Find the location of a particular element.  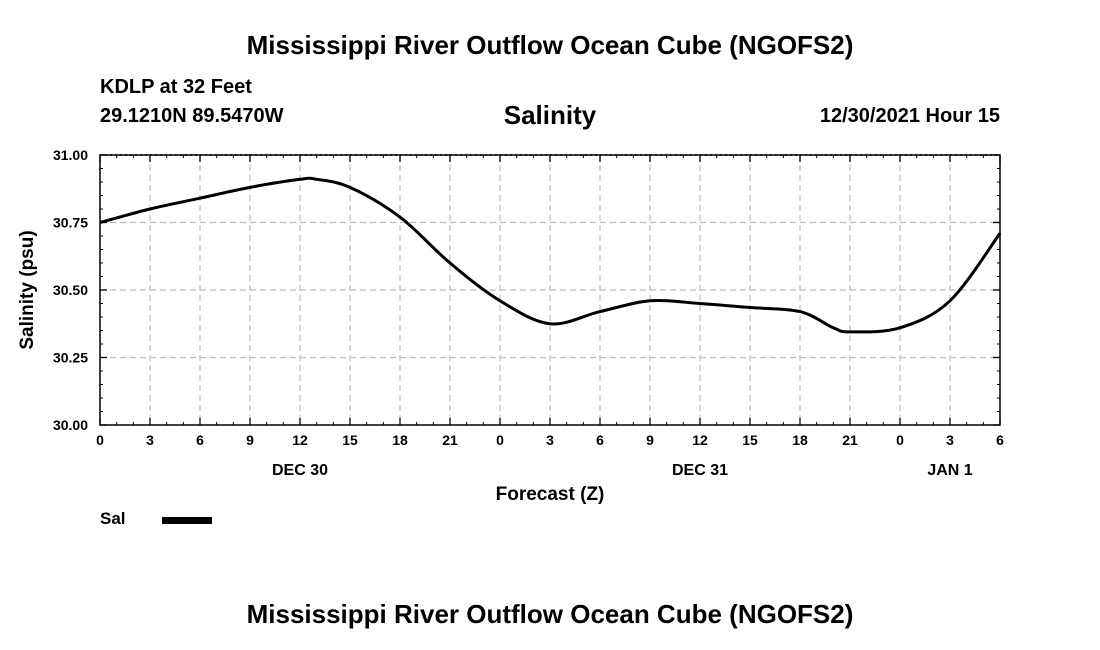

y-tick-label: 30.25 is located at coordinates (70, 358).